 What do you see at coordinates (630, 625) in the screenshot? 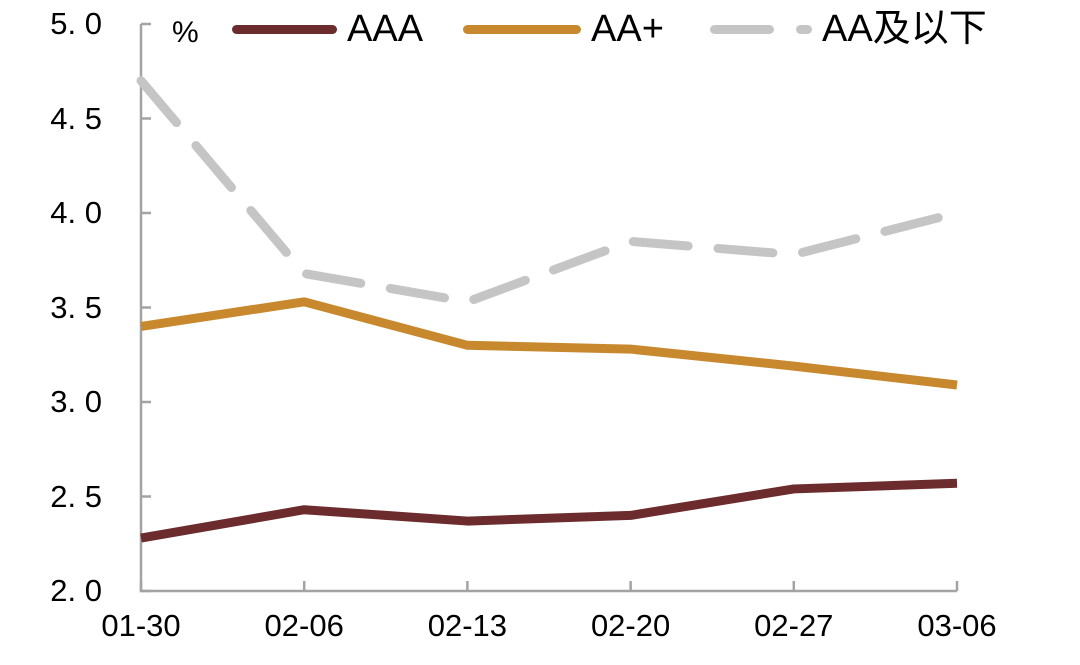
I see `x-tick-label: 02-20` at bounding box center [630, 625].